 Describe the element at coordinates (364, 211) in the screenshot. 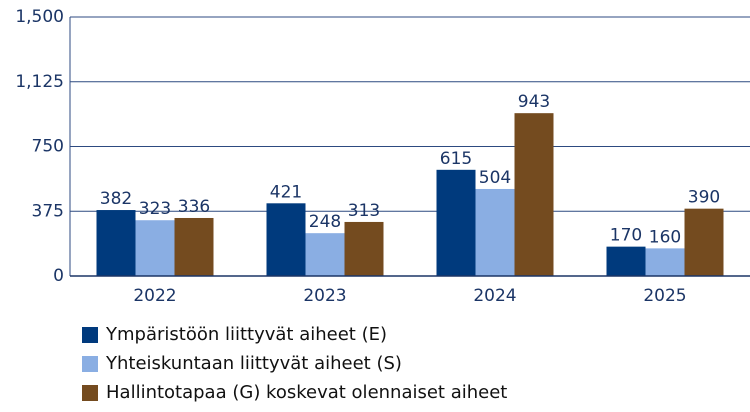

I see `value-label: 313` at that location.